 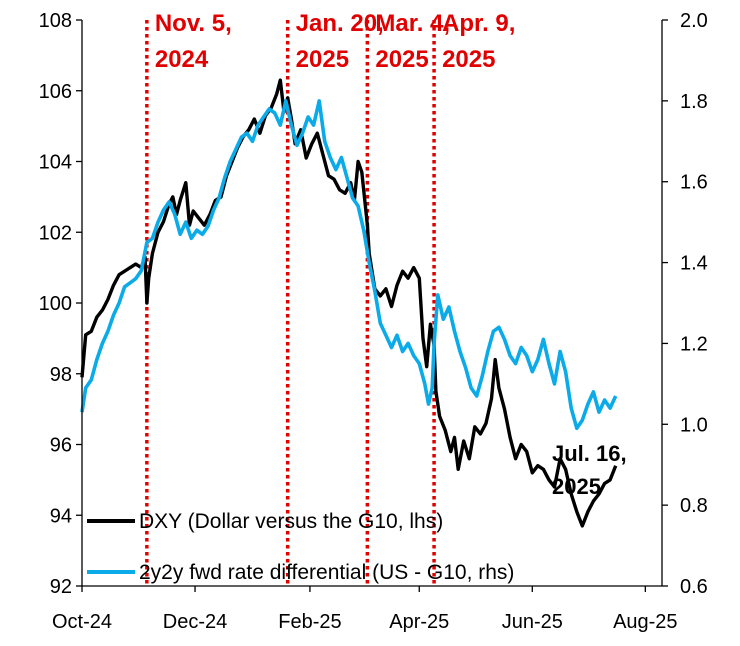 I want to click on x-tick-label: Dec-24, so click(x=195, y=622).